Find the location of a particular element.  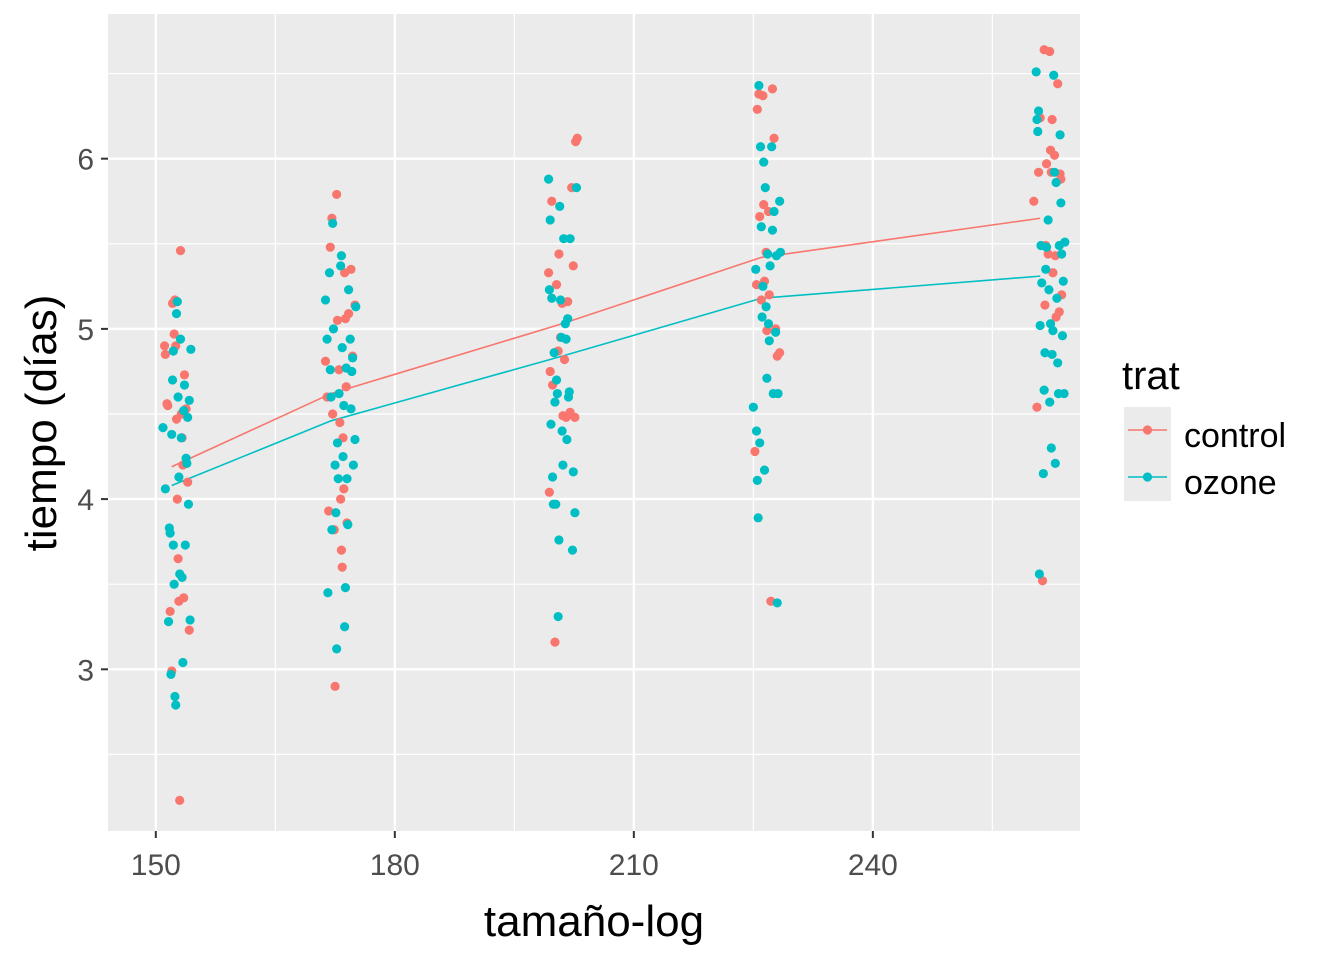

y-tick-label: 5 is located at coordinates (85, 330).